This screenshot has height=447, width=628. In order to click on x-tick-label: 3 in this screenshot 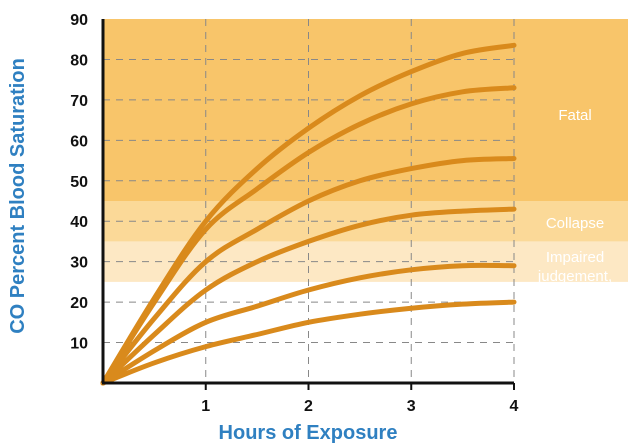, I will do `click(411, 406)`.